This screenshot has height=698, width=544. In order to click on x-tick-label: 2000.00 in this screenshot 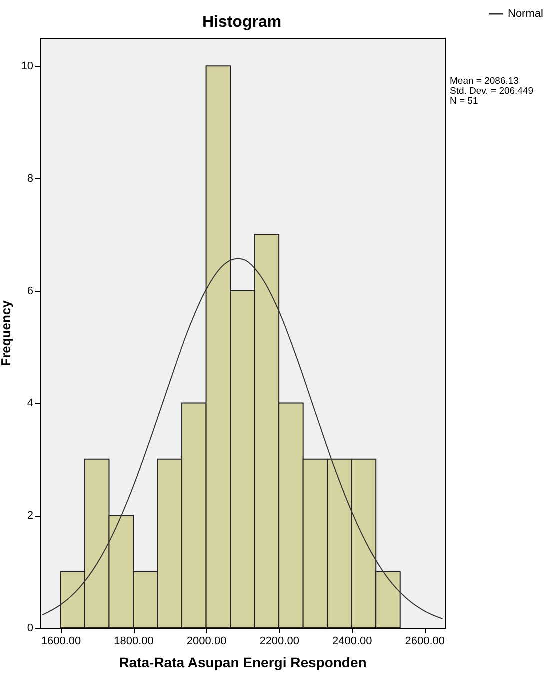, I will do `click(206, 642)`.